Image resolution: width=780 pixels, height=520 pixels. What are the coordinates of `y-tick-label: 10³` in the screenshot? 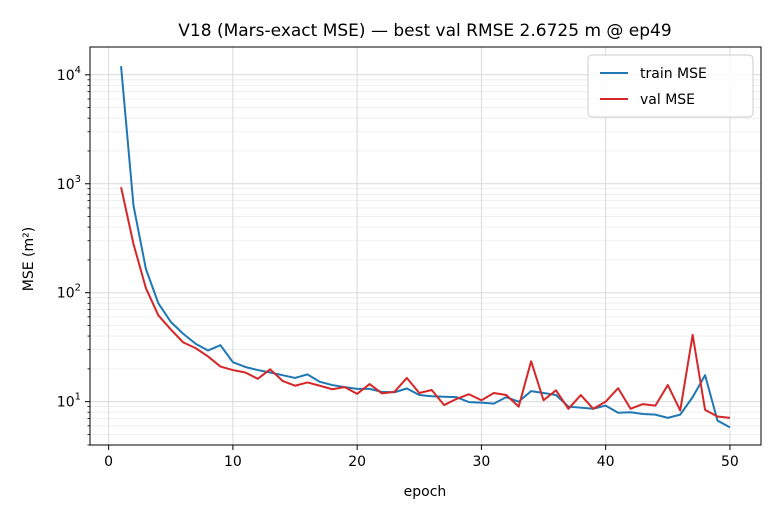 It's located at (69, 183).